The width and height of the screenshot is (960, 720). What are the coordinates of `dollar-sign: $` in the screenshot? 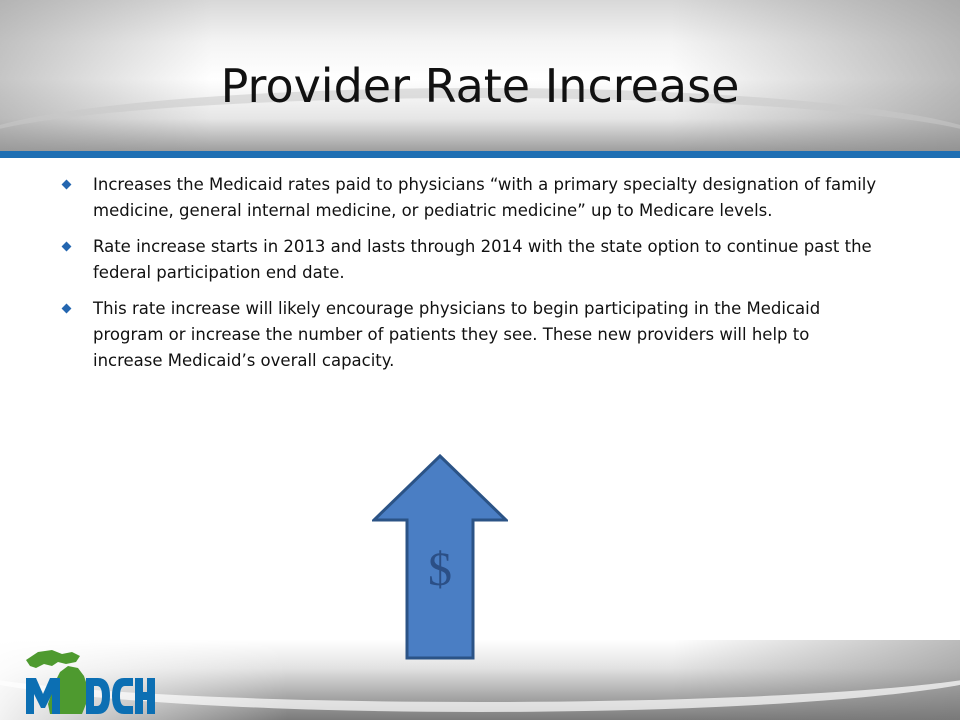 It's located at (440, 569).